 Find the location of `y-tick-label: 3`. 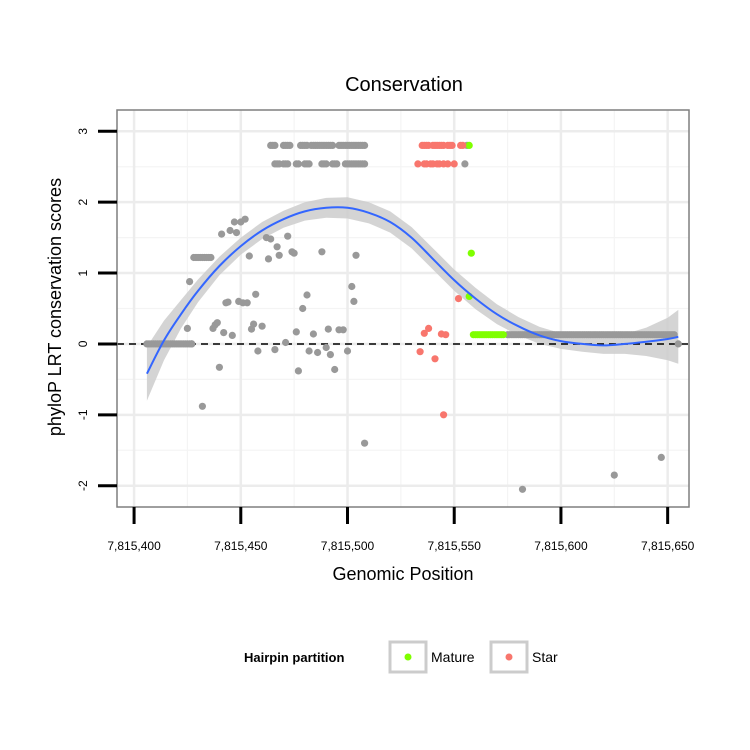

y-tick-label: 3 is located at coordinates (83, 131).